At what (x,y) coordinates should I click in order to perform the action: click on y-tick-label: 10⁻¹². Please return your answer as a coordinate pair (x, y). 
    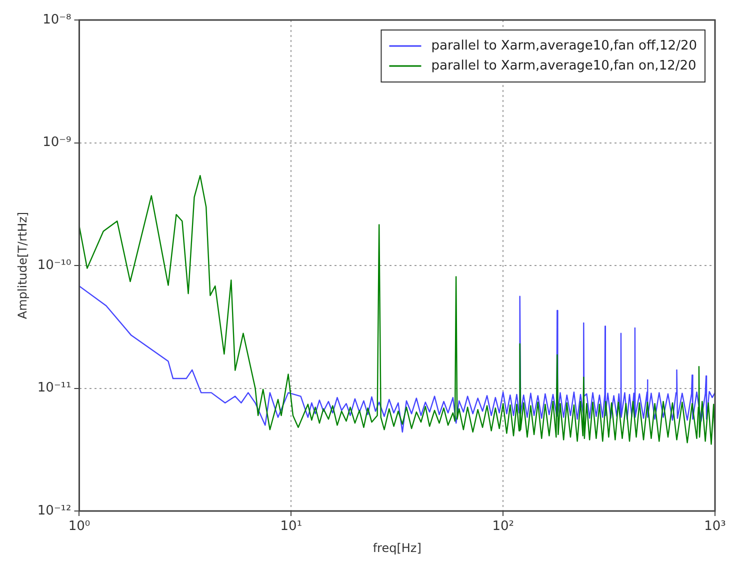
    Looking at the image, I should click on (54, 510).